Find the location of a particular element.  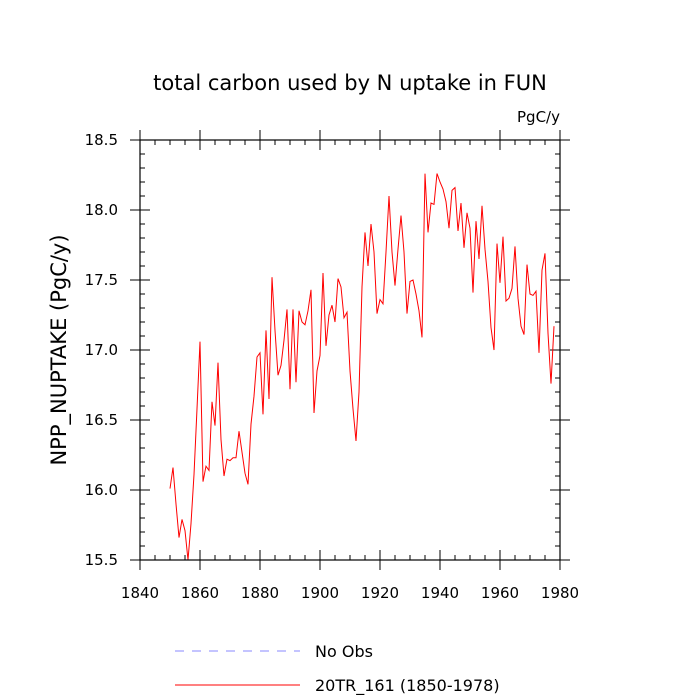

chart-title: total carbon used by N uptake in FUN is located at coordinates (350, 83).